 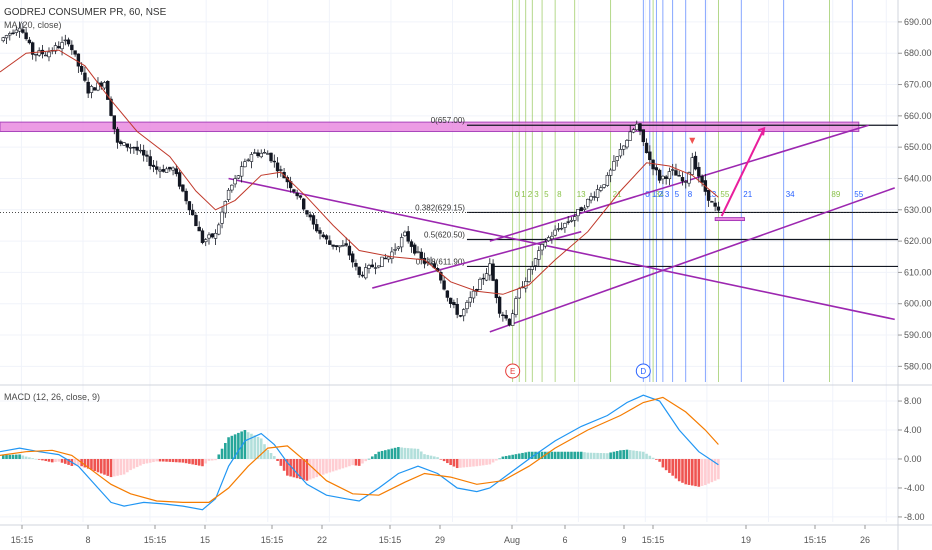 I want to click on macd-legend: MACD (12, 26, close, 9), so click(x=52, y=397).